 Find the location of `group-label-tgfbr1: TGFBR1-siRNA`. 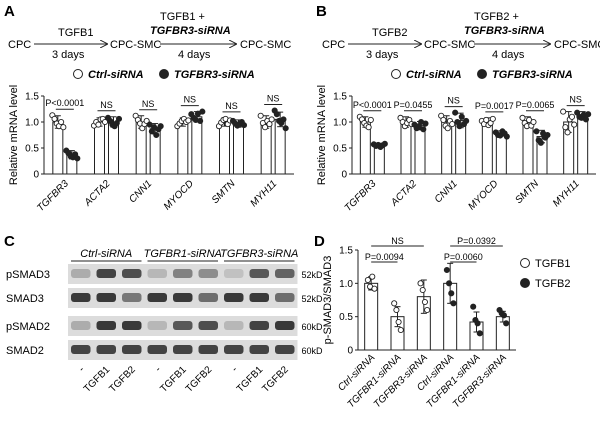

group-label-tgfbr1: TGFBR1-siRNA is located at coordinates (183, 254).